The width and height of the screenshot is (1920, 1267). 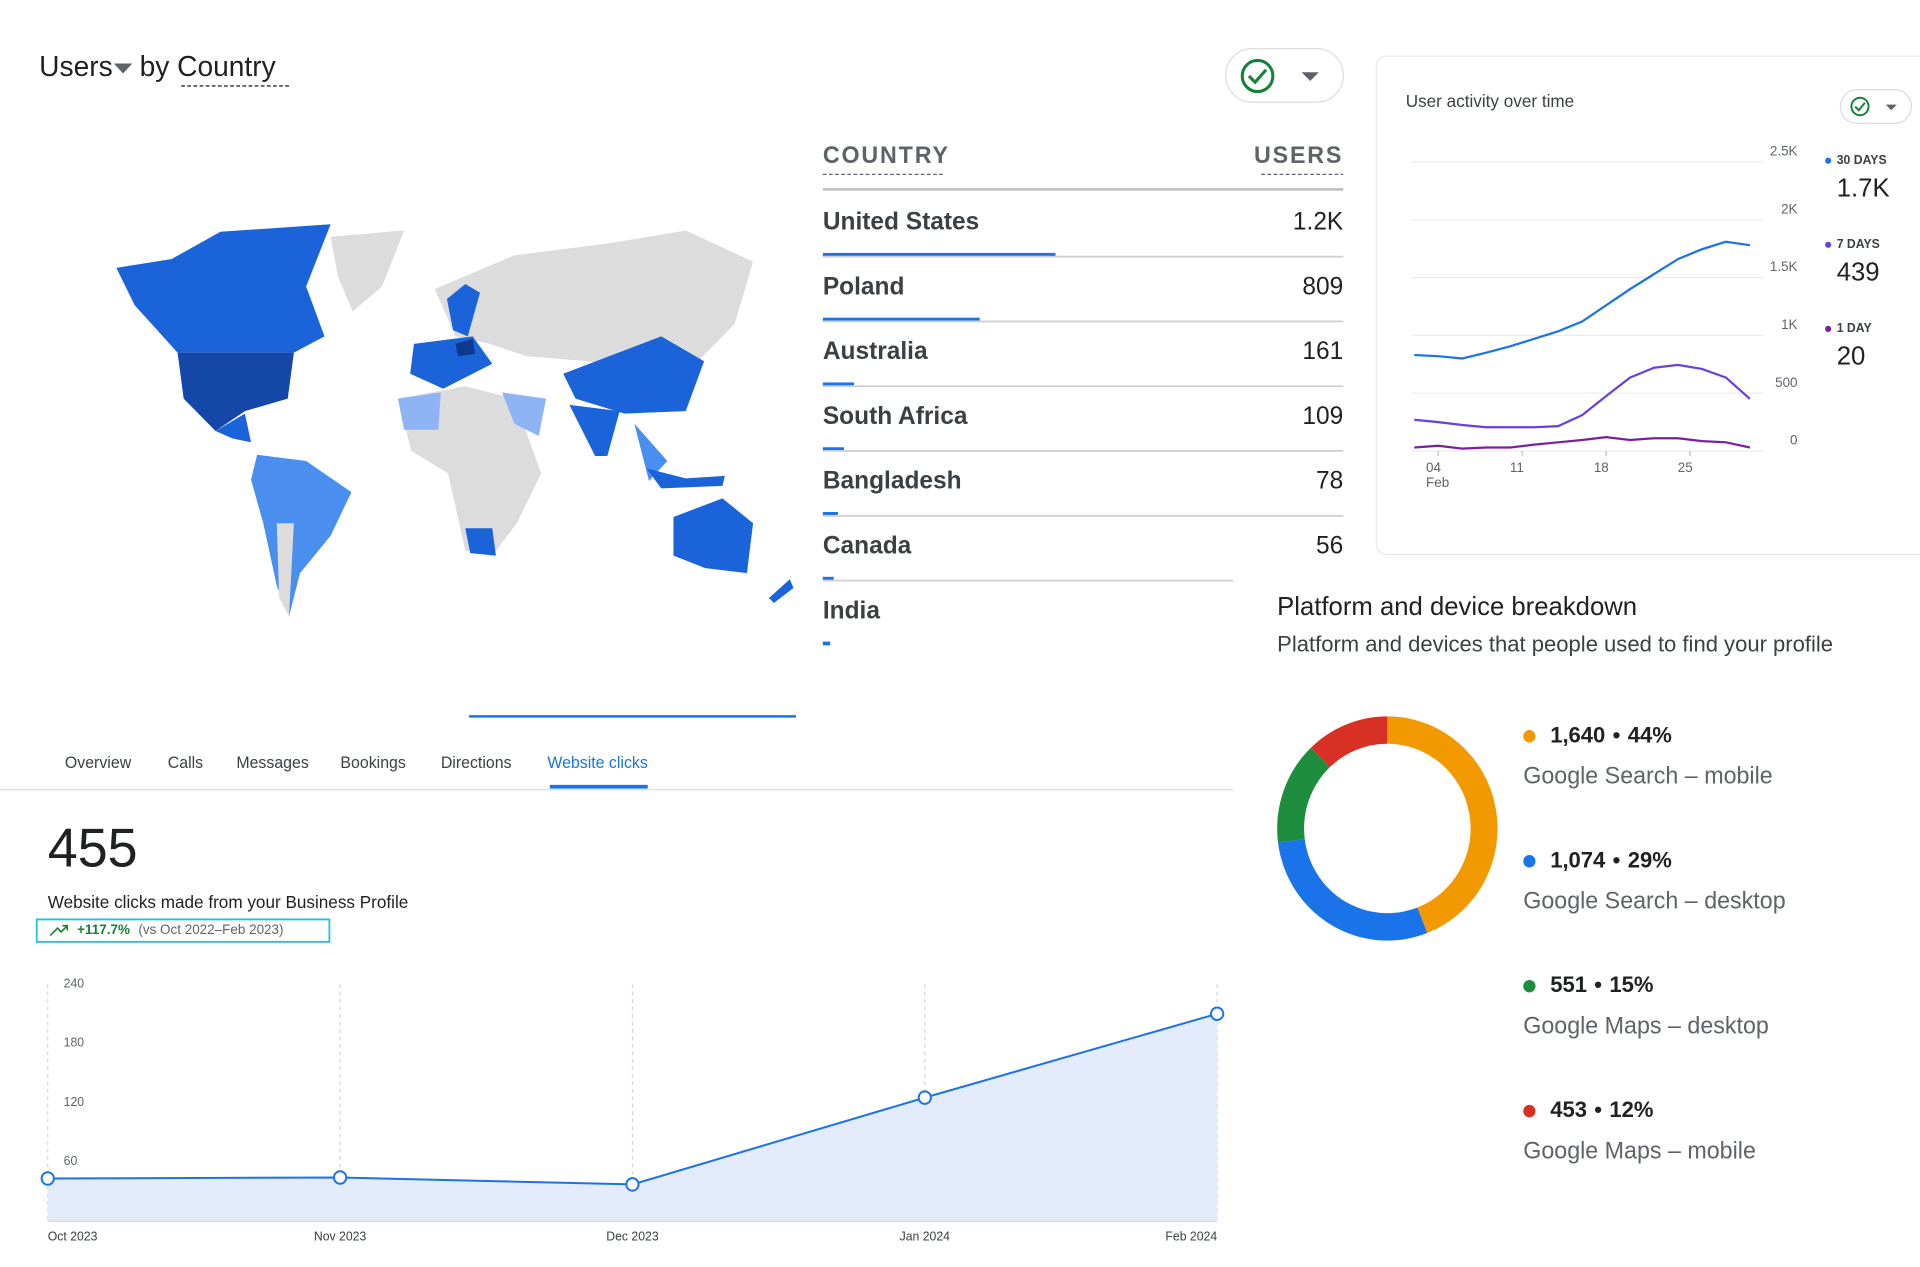 I want to click on australia, so click(x=713, y=536).